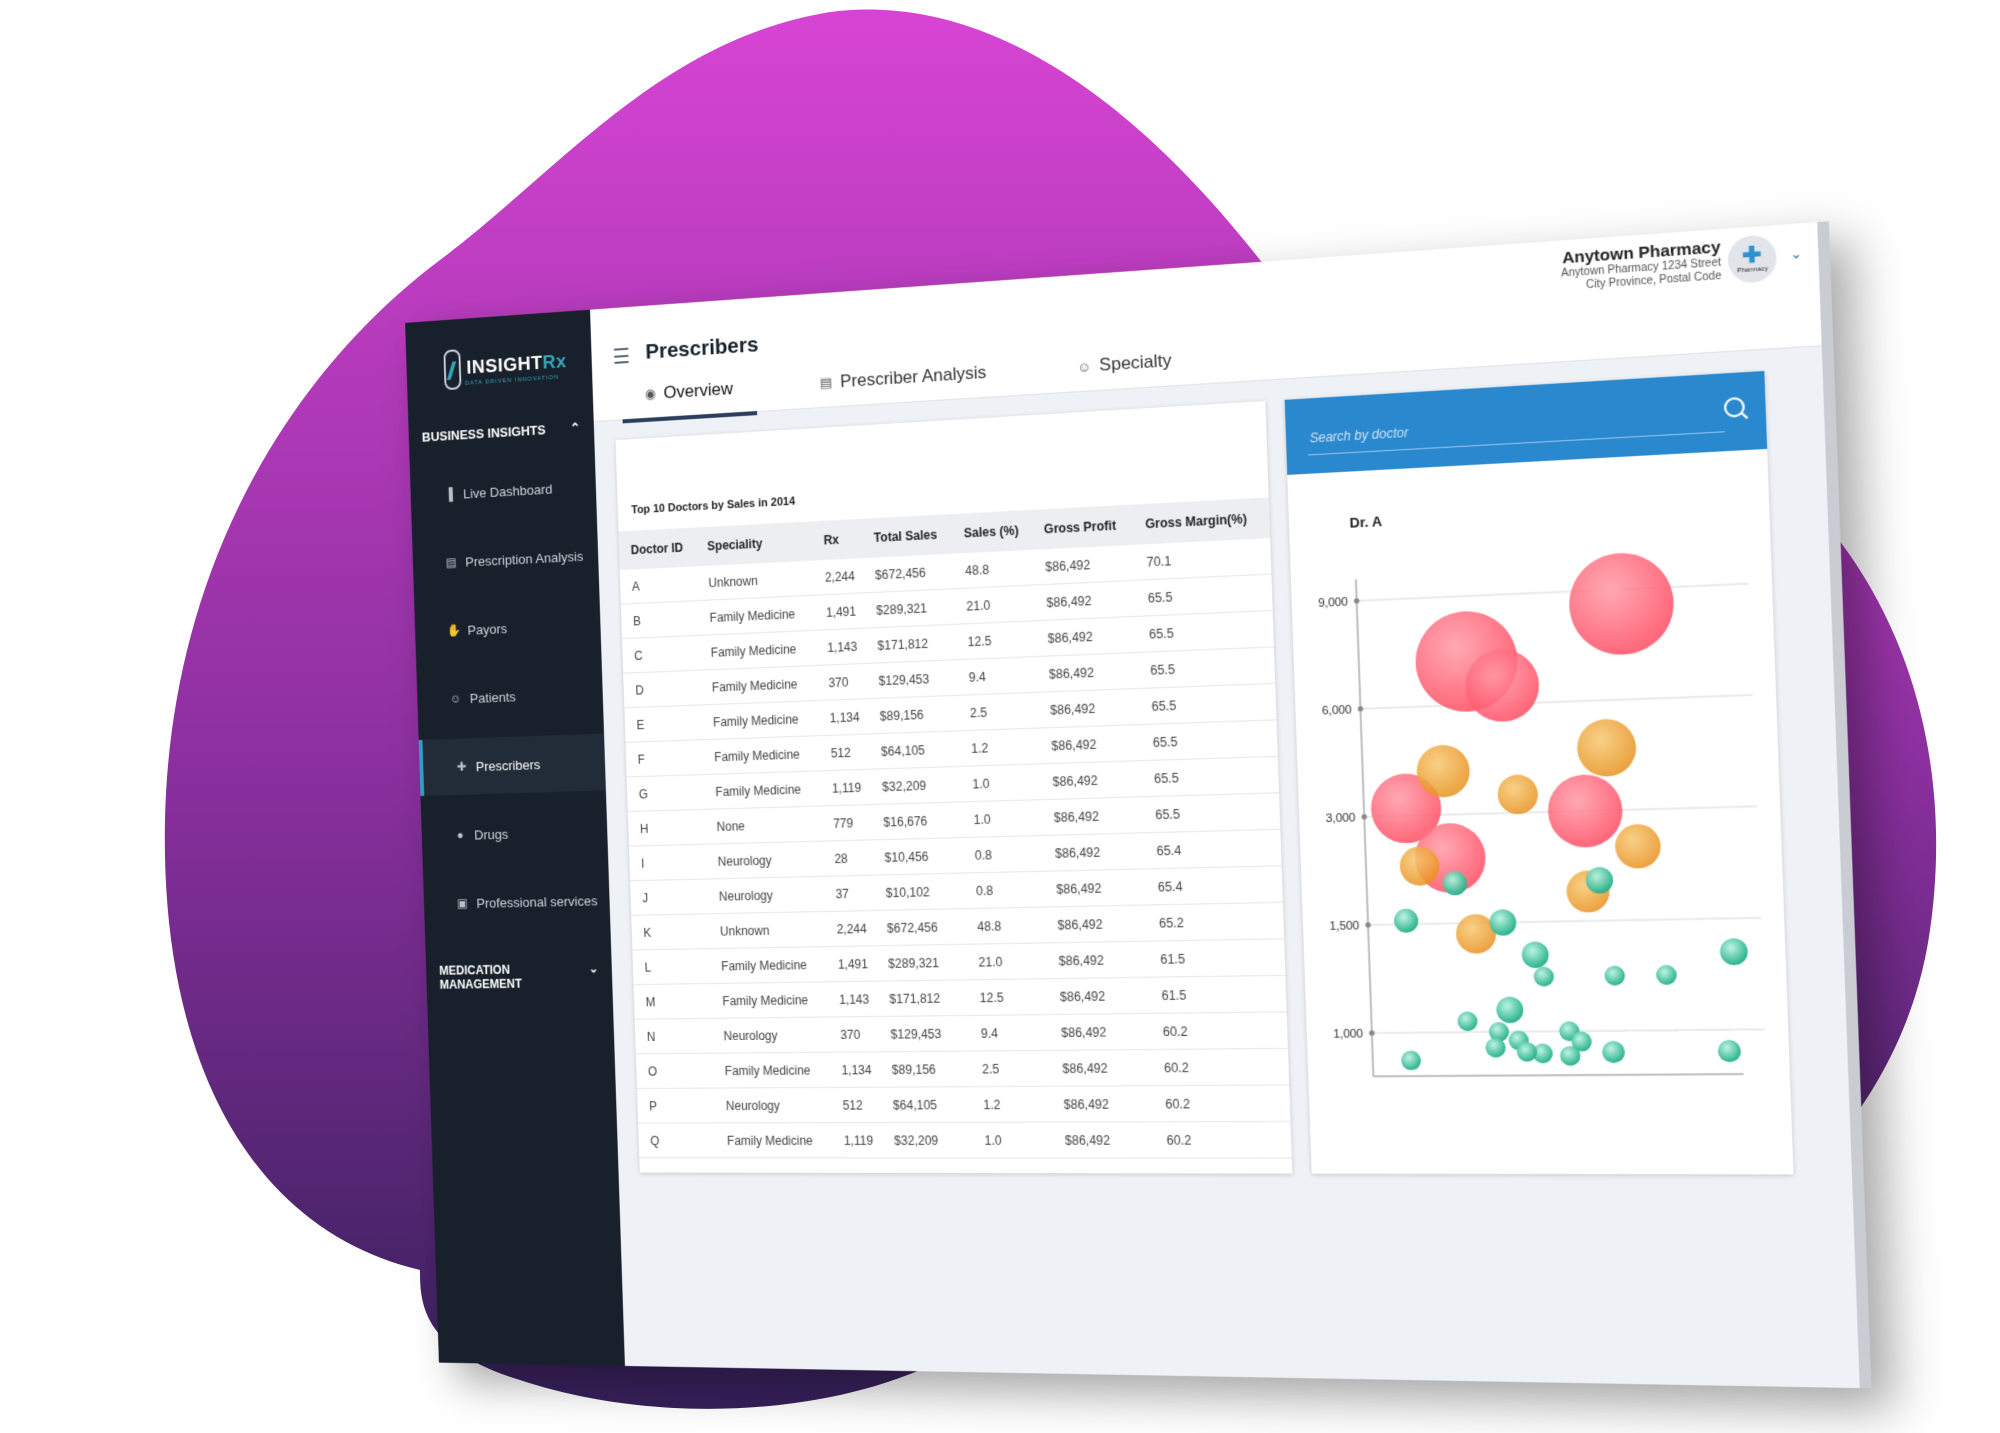 Image resolution: width=2000 pixels, height=1433 pixels. What do you see at coordinates (672, 1001) in the screenshot?
I see `table-cell: M` at bounding box center [672, 1001].